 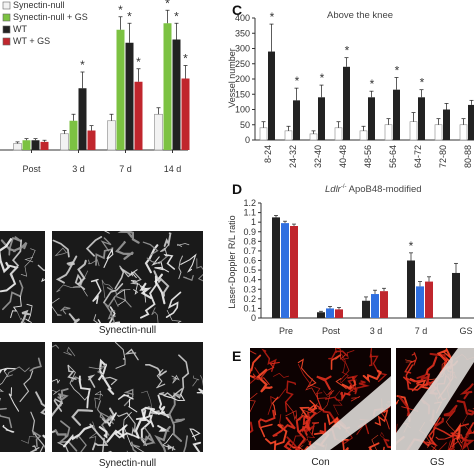 What do you see at coordinates (368, 156) in the screenshot?
I see `chart-c-x-tick: 48-56` at bounding box center [368, 156].